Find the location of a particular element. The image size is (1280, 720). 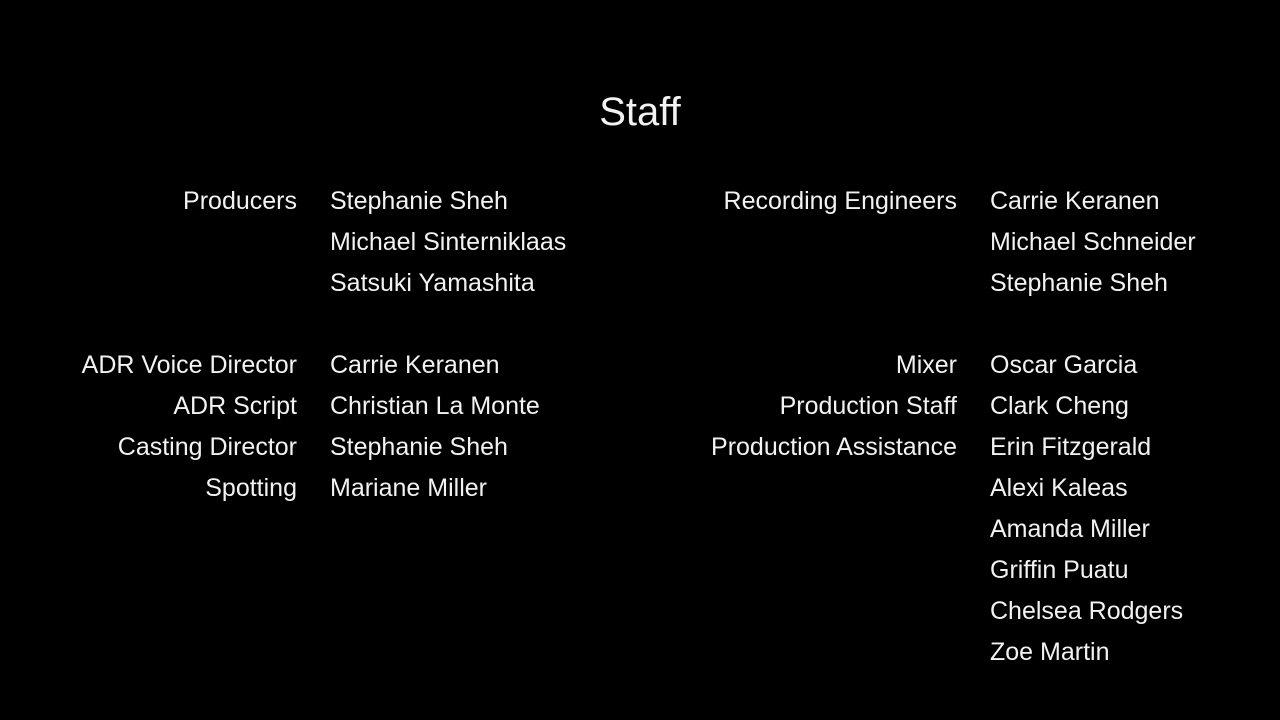

credit-name: Michael Sinterniklaas is located at coordinates (448, 242).